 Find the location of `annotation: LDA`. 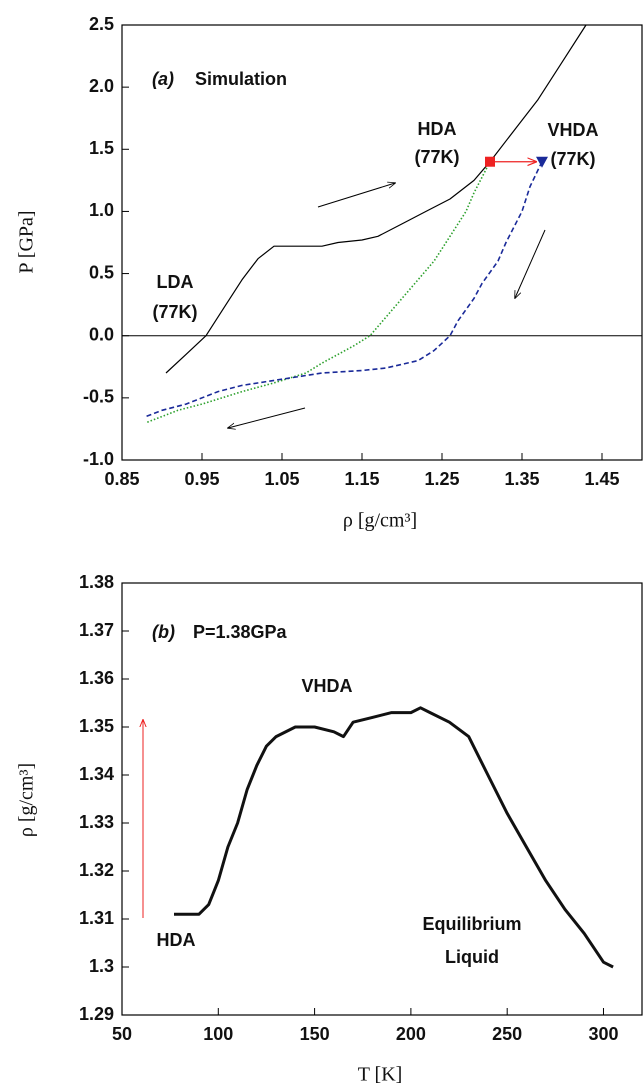

annotation: LDA is located at coordinates (175, 282).